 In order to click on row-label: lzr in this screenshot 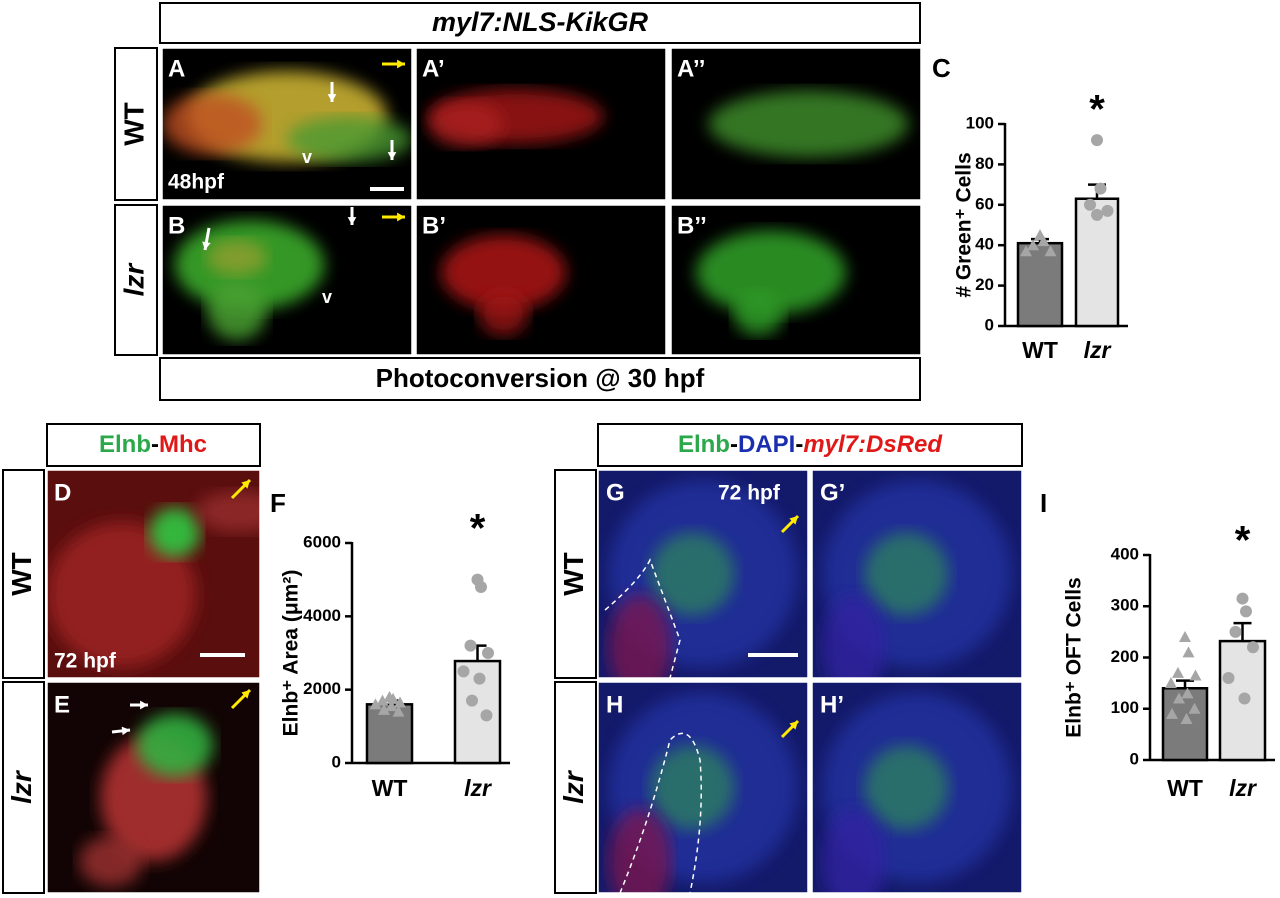, I will do `click(21, 786)`.